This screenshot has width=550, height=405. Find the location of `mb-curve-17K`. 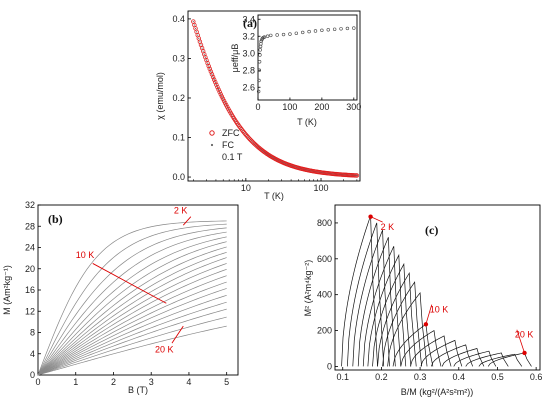

mb-curve-17K is located at coordinates (132, 338).